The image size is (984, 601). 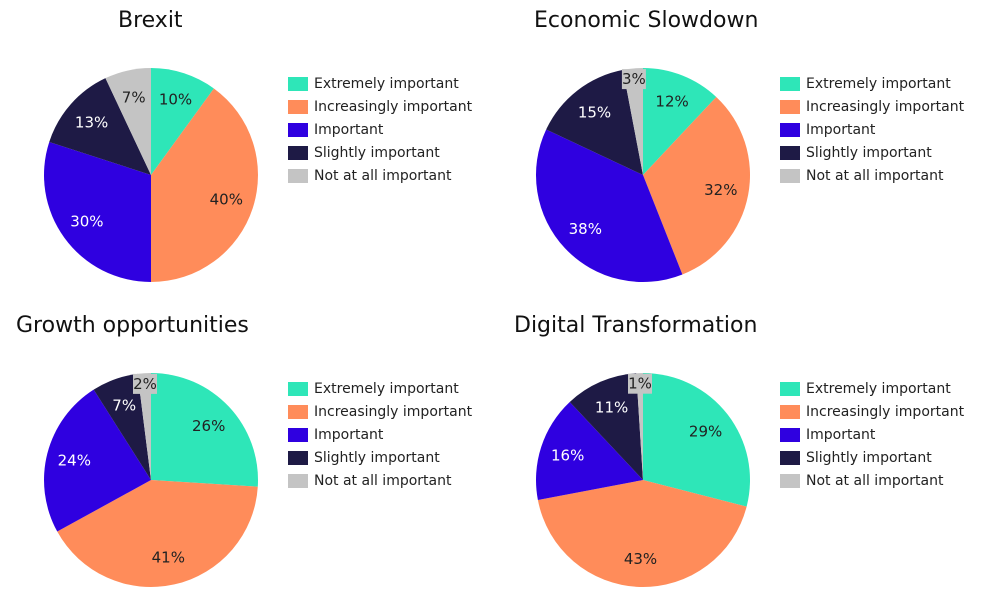 What do you see at coordinates (168, 557) in the screenshot?
I see `data-label-increasingly-important: 41%` at bounding box center [168, 557].